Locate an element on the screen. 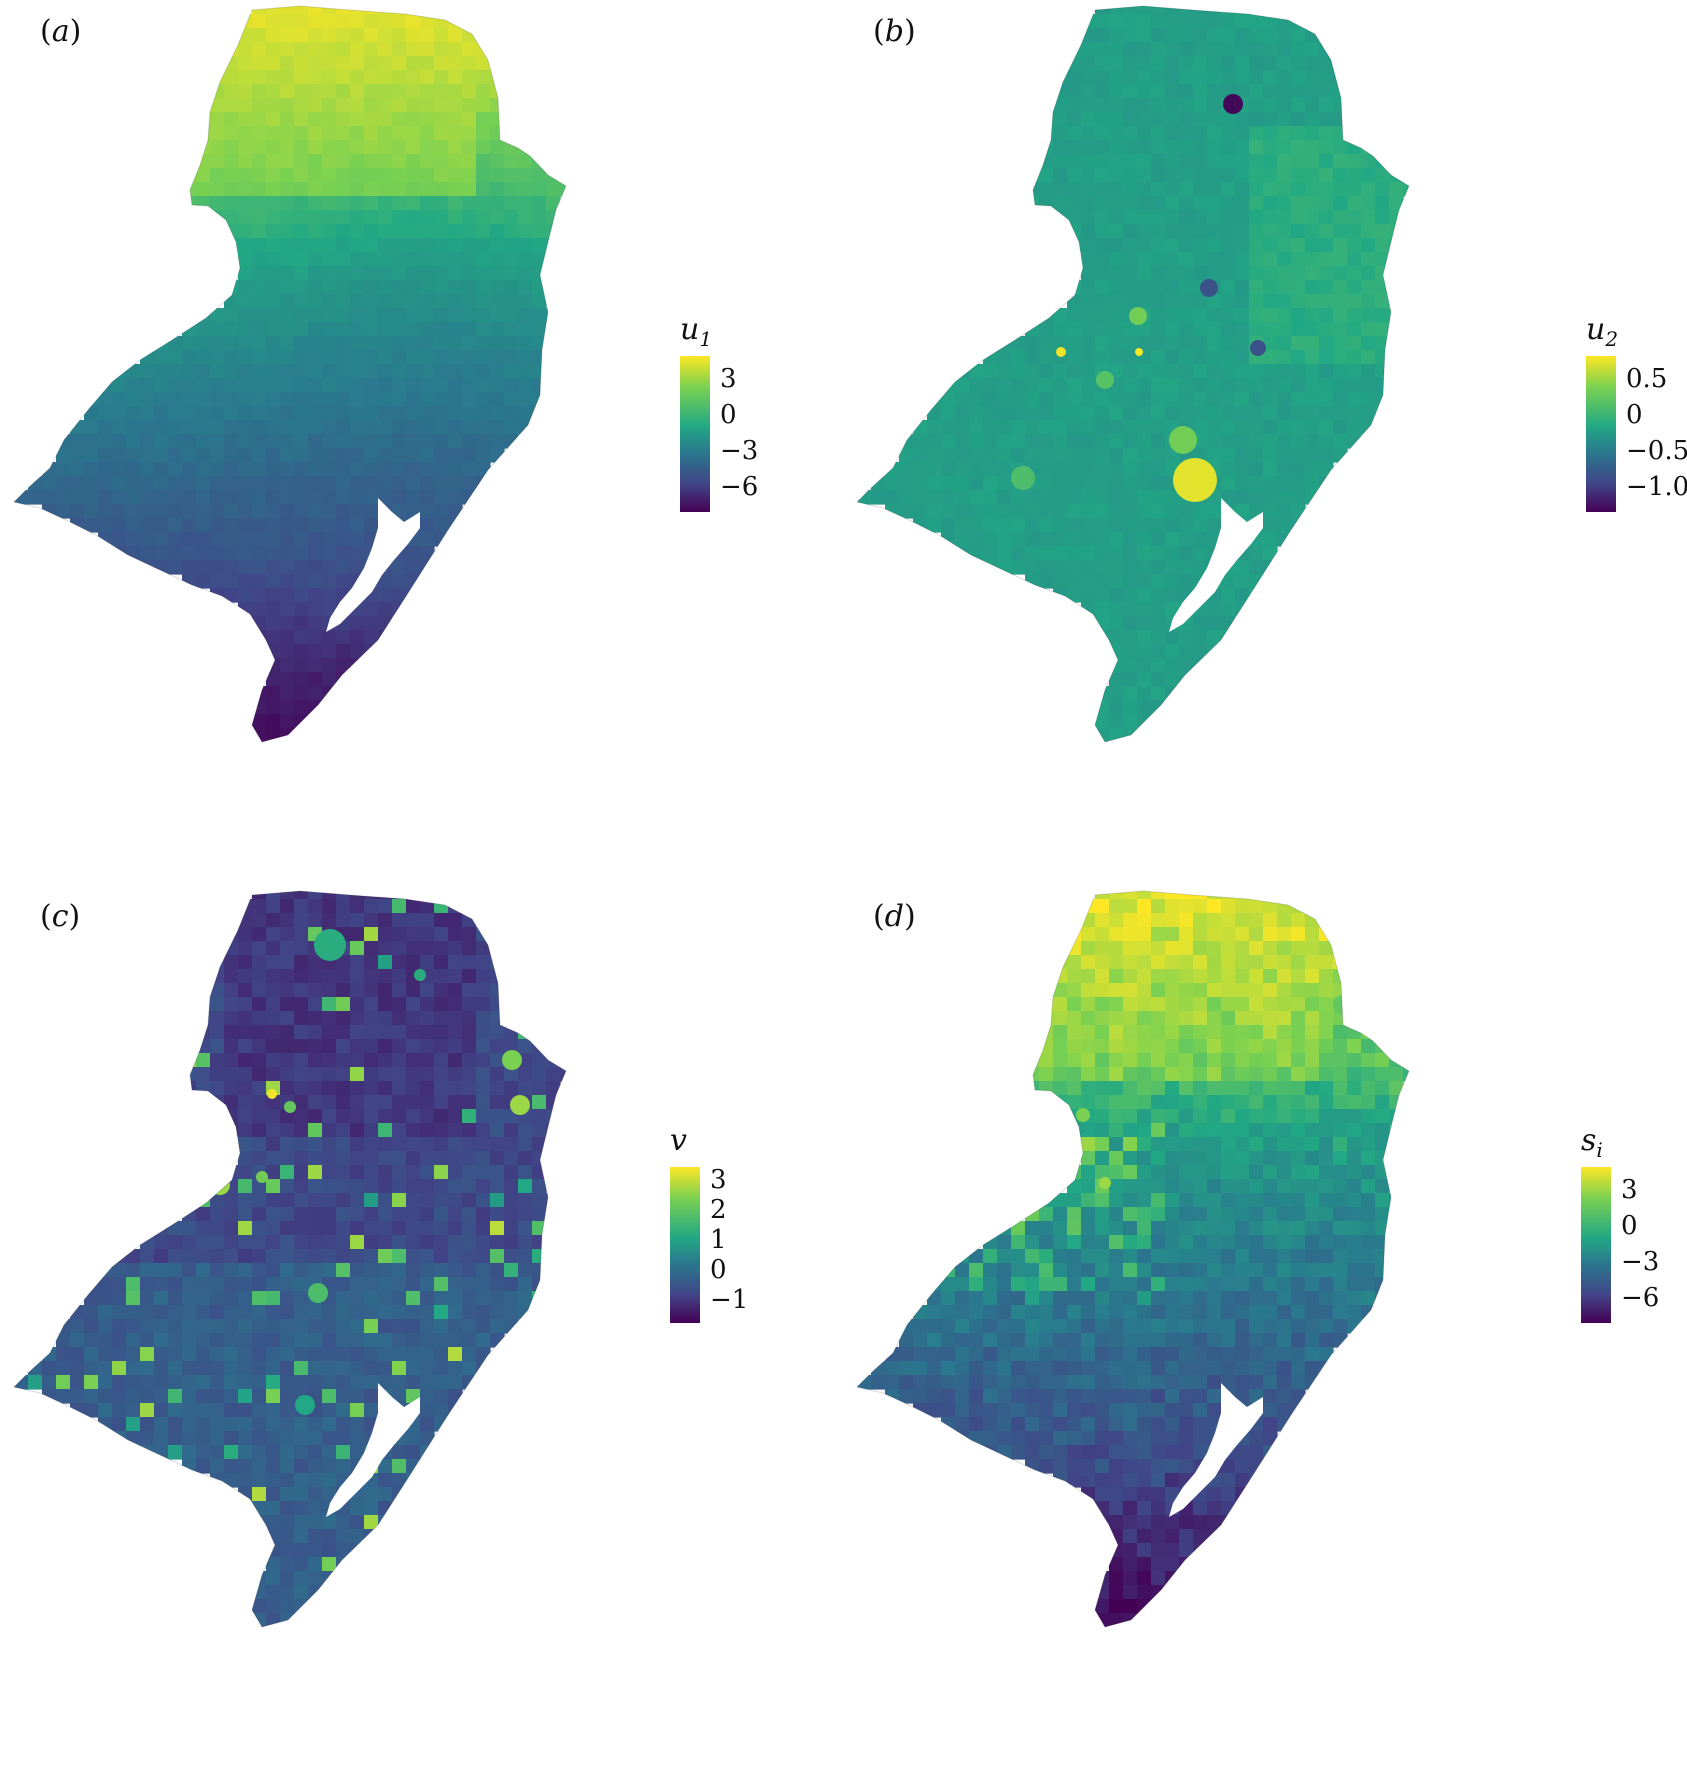  tick-label: −3 is located at coordinates (739, 451).